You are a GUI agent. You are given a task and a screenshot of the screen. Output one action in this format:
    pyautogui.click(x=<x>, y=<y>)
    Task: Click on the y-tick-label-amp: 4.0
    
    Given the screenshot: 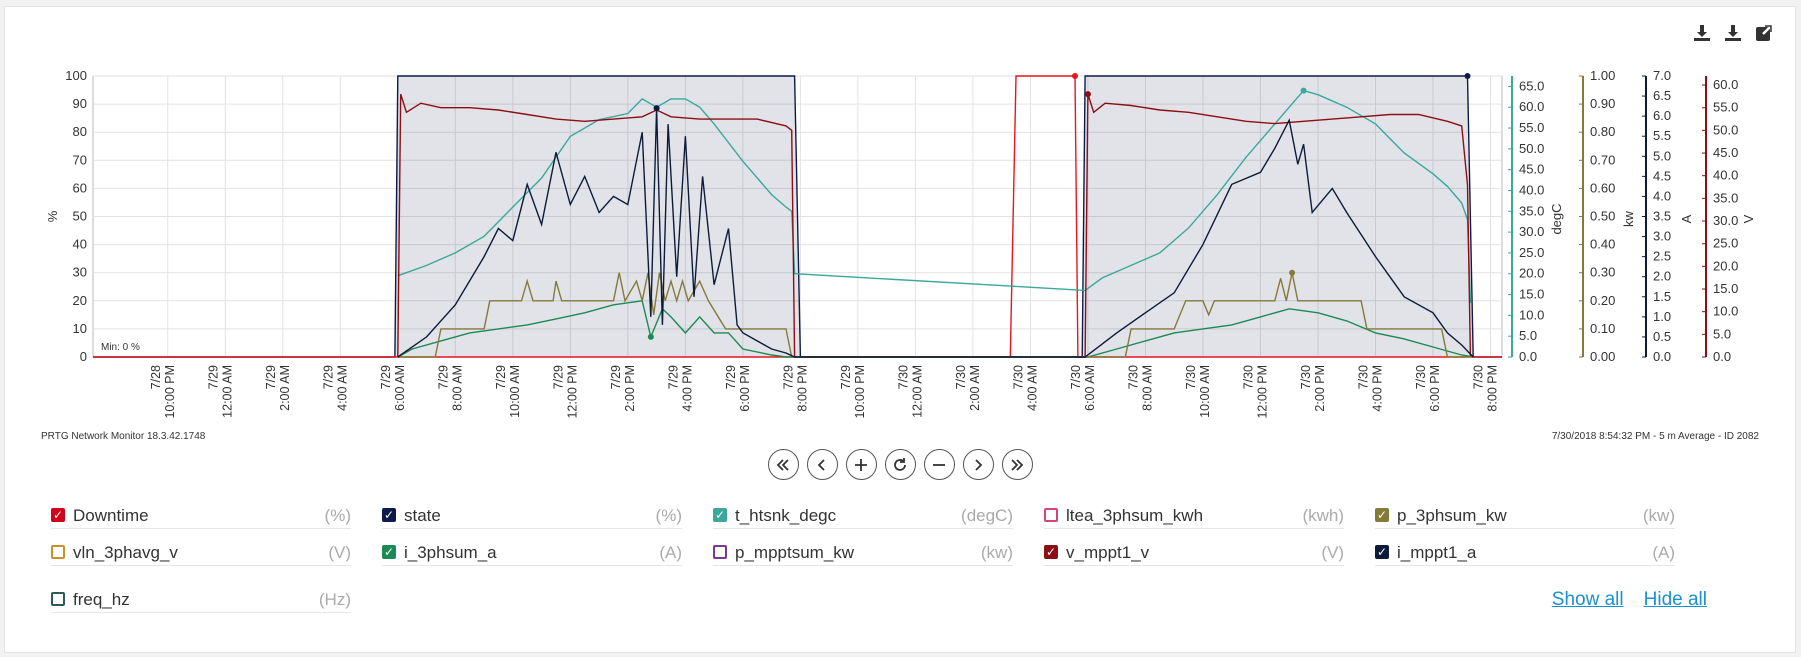 What is the action you would take?
    pyautogui.click(x=1662, y=195)
    